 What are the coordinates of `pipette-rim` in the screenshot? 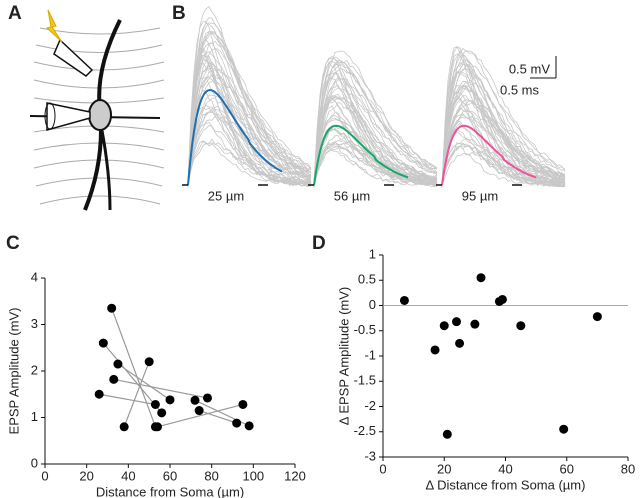 It's located at (50, 116).